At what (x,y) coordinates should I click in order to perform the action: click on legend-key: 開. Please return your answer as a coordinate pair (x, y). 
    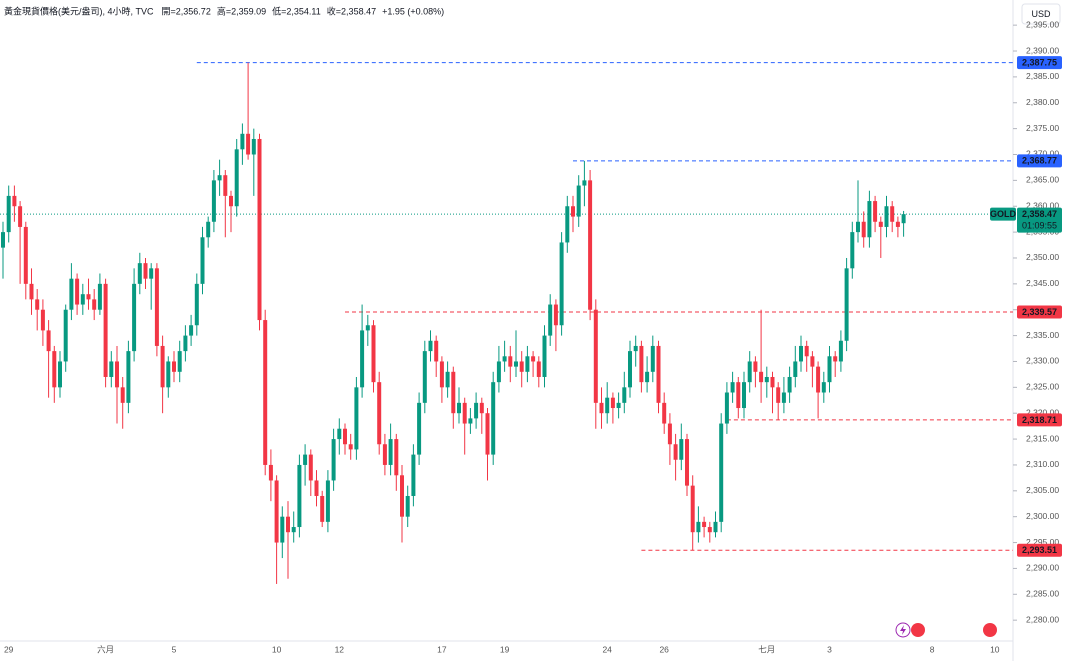
    Looking at the image, I should click on (166, 11).